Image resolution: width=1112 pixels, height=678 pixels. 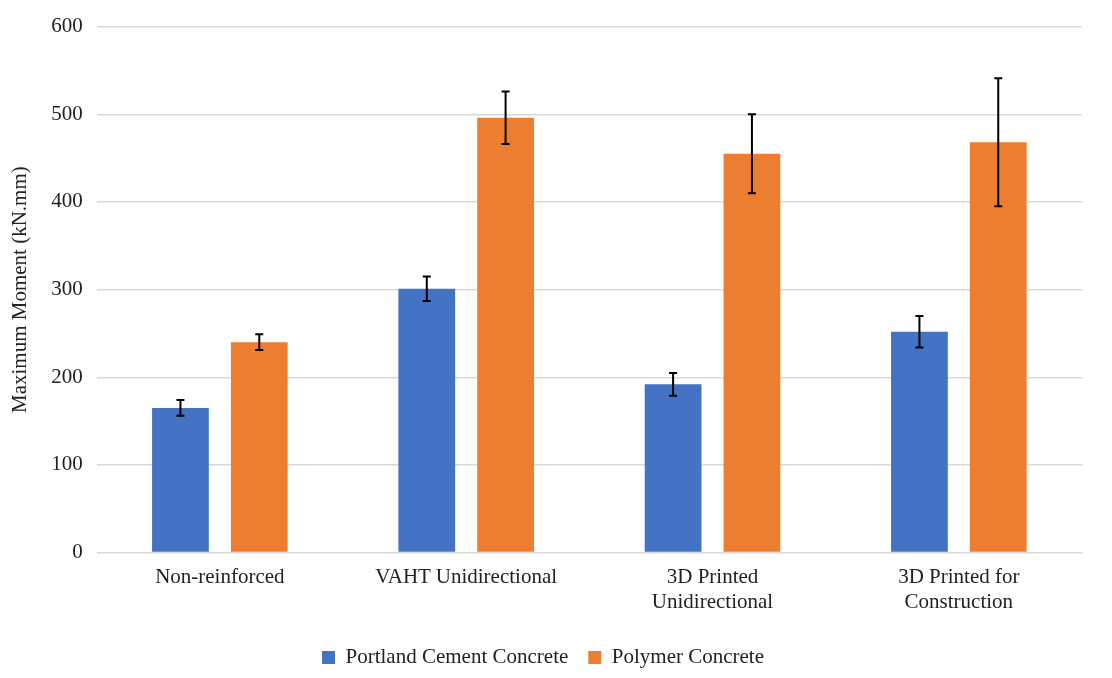 What do you see at coordinates (67, 200) in the screenshot?
I see `y-tick-label: 400` at bounding box center [67, 200].